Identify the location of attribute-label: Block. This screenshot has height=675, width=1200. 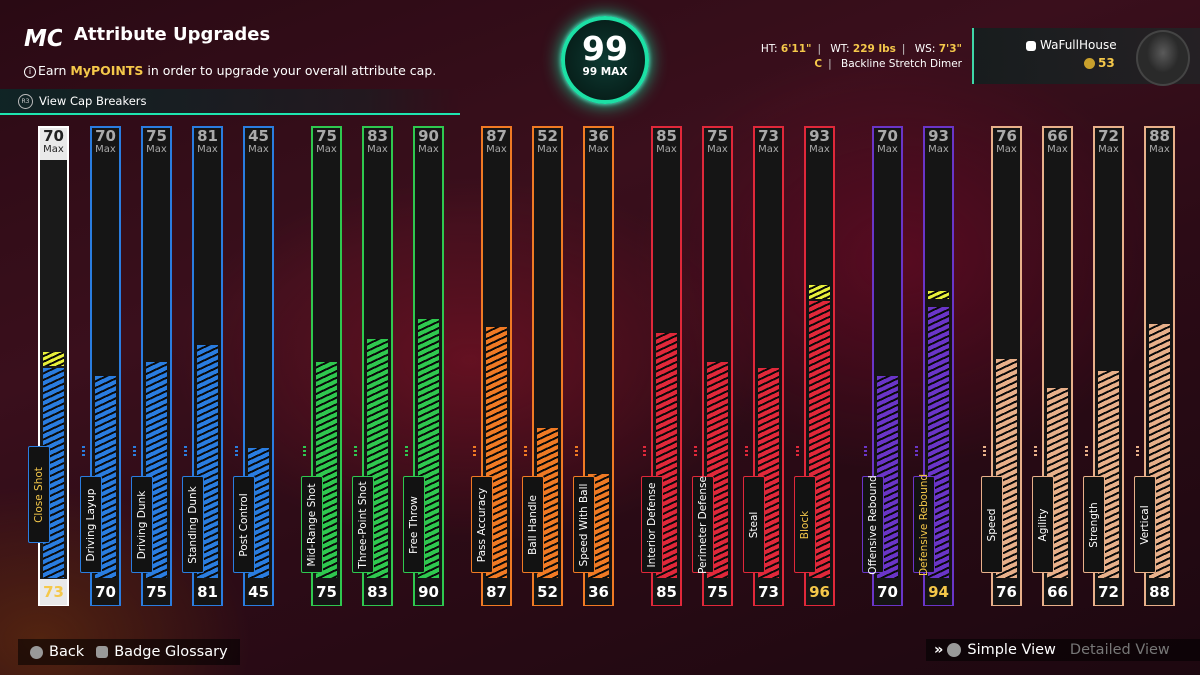
(805, 524).